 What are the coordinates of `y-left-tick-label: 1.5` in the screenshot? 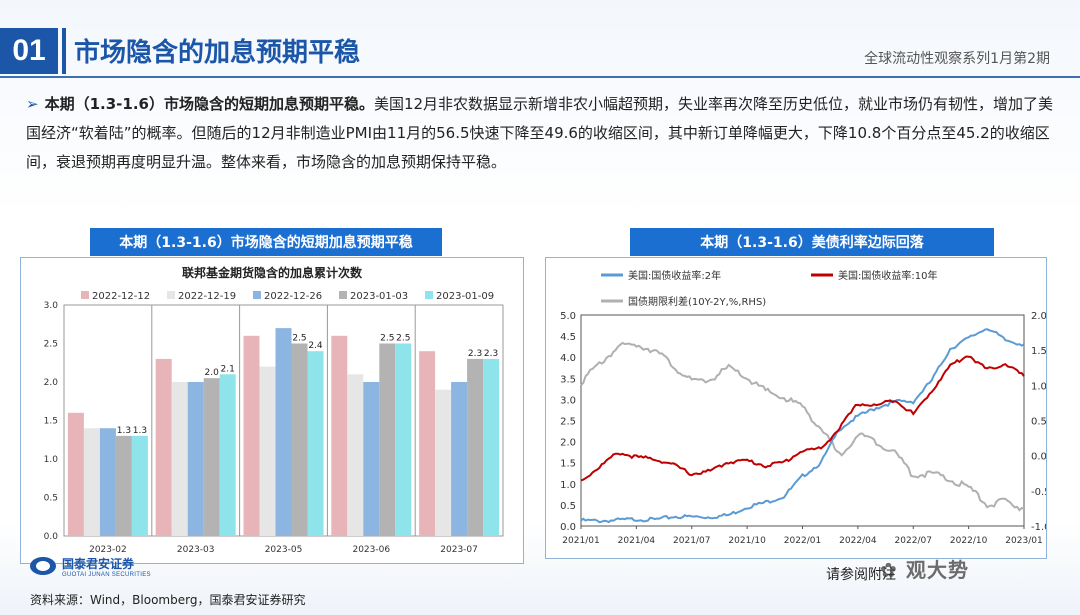 It's located at (568, 464).